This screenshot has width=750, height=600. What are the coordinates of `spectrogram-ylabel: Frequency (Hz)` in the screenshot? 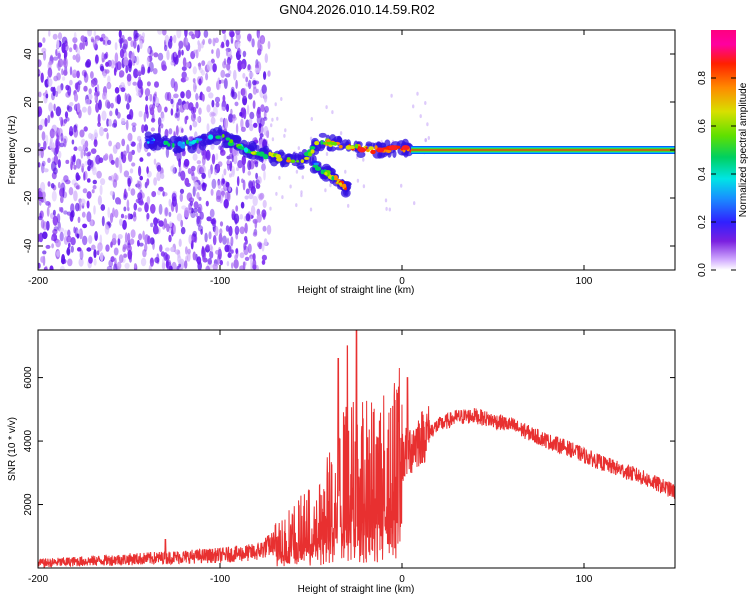 It's located at (12, 150).